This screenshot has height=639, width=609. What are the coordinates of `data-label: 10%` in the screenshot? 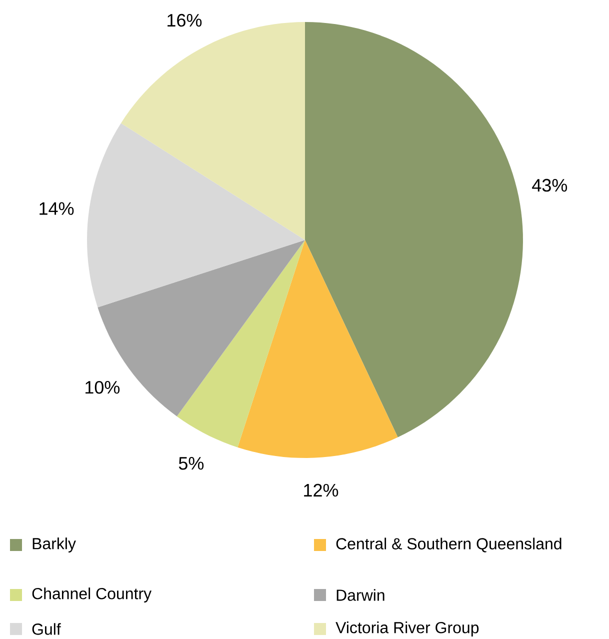 It's located at (103, 387).